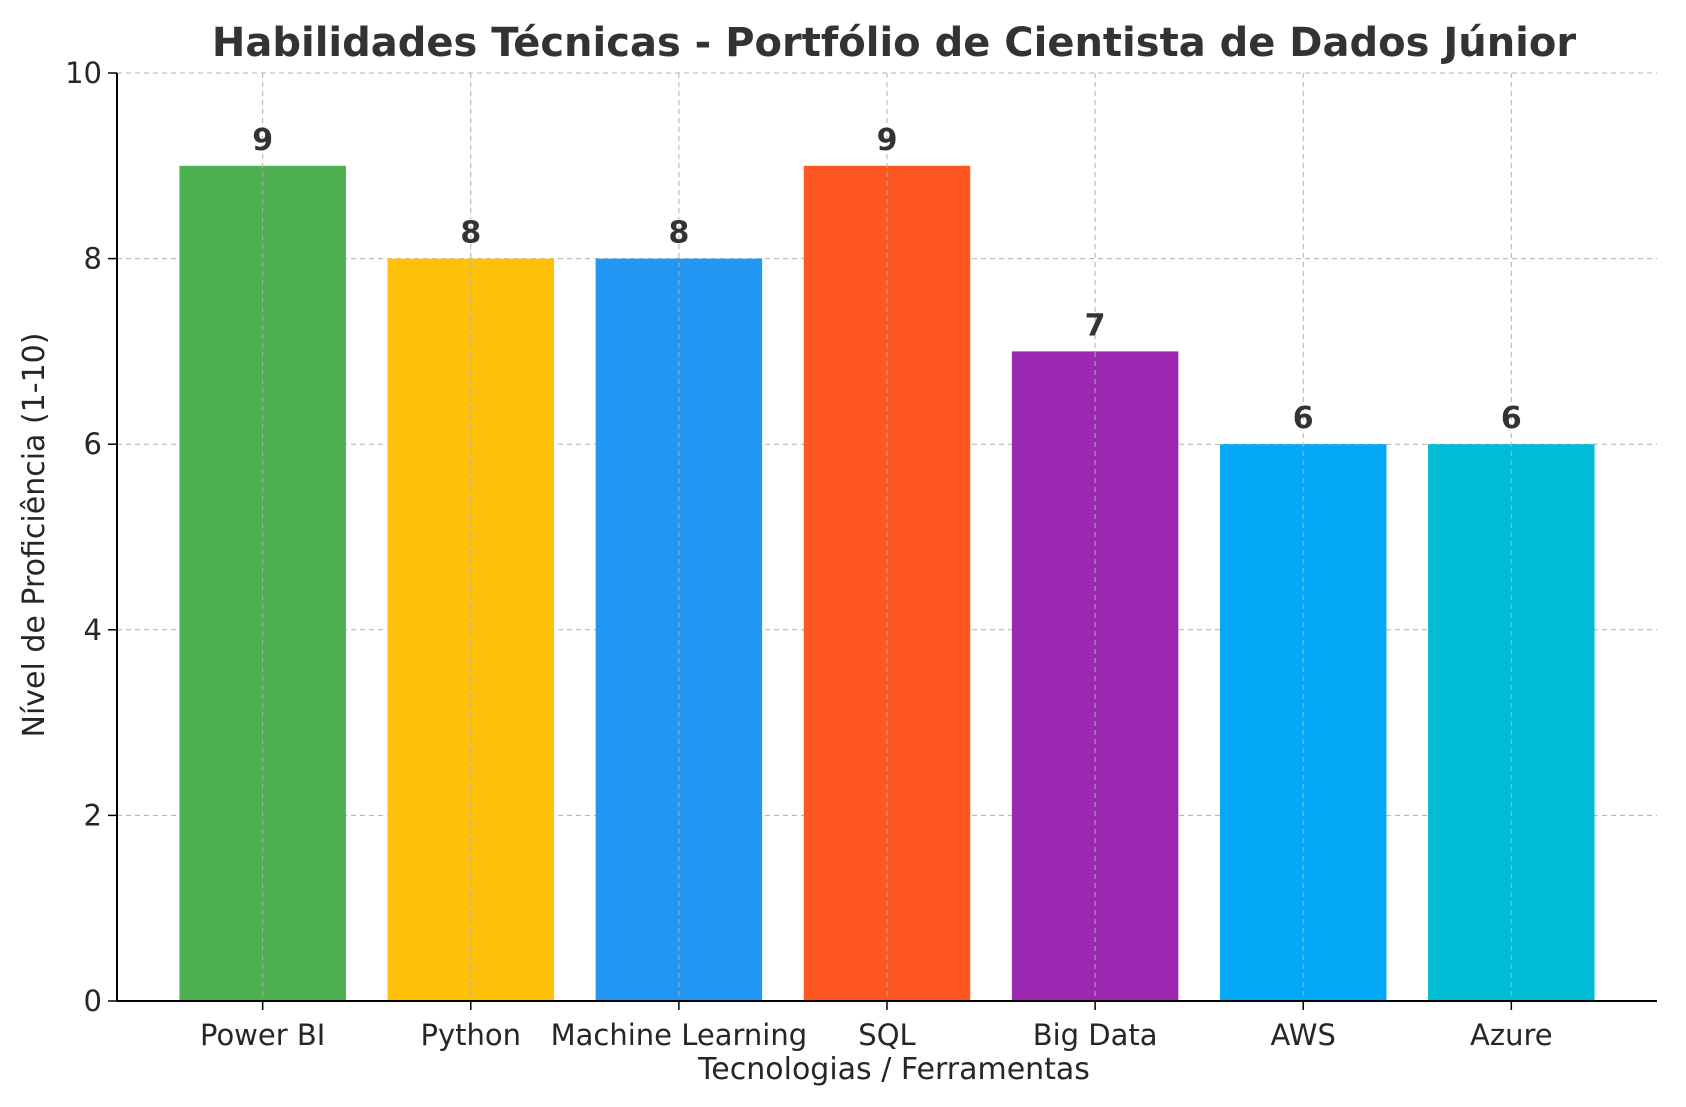  Describe the element at coordinates (1095, 1035) in the screenshot. I see `x-tick-label: Big Data` at that location.